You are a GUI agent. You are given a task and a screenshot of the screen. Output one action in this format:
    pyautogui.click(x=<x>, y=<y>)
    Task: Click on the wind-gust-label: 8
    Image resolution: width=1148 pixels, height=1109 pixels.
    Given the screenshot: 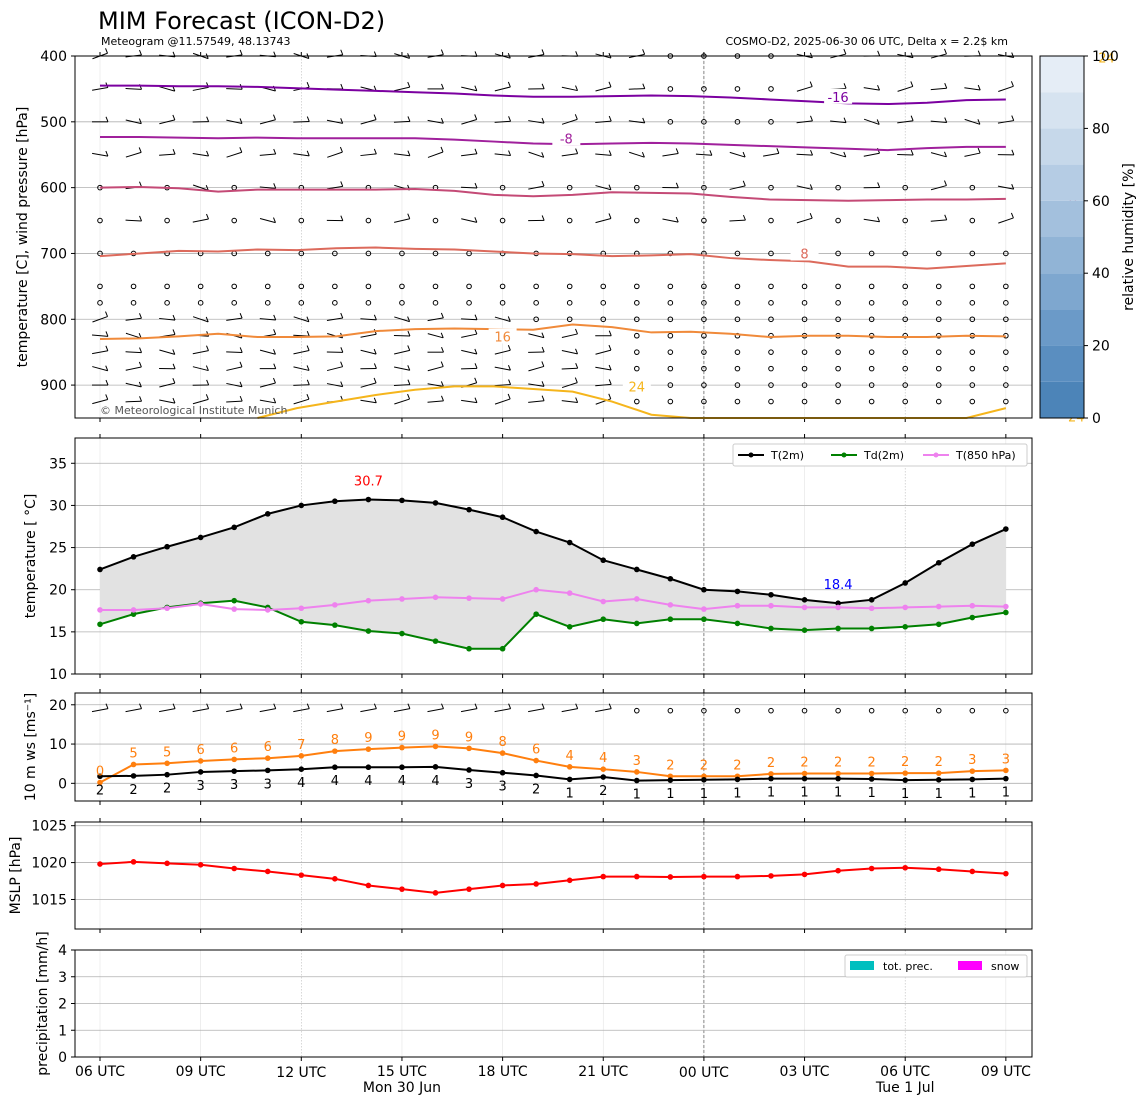 What is the action you would take?
    pyautogui.click(x=502, y=742)
    